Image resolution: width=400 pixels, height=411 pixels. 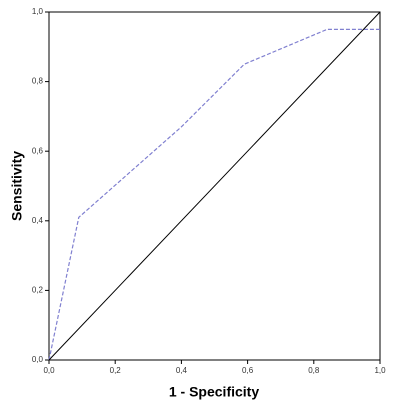 What do you see at coordinates (182, 370) in the screenshot?
I see `x-tick-label: 0,4` at bounding box center [182, 370].